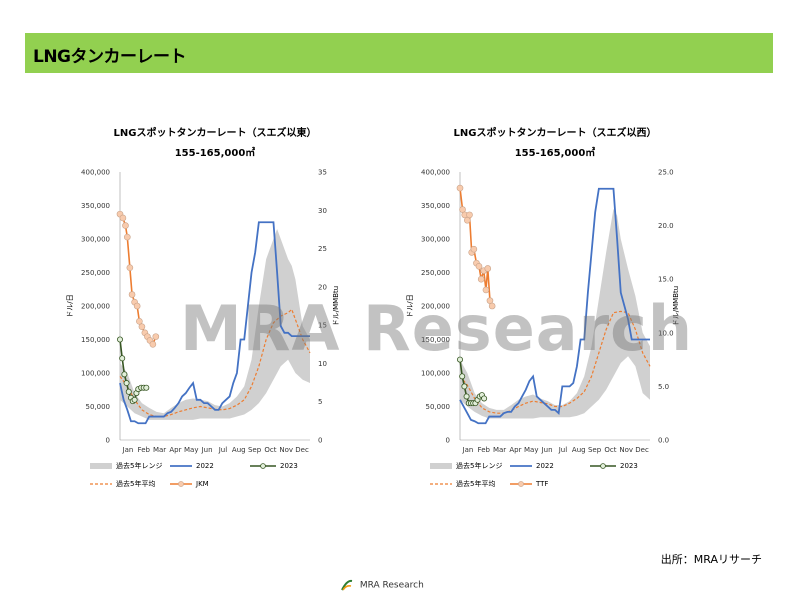 The height and width of the screenshot is (600, 800). Describe the element at coordinates (555, 152) in the screenshot. I see `chart-subtitle: 155-165,000㎥` at that location.